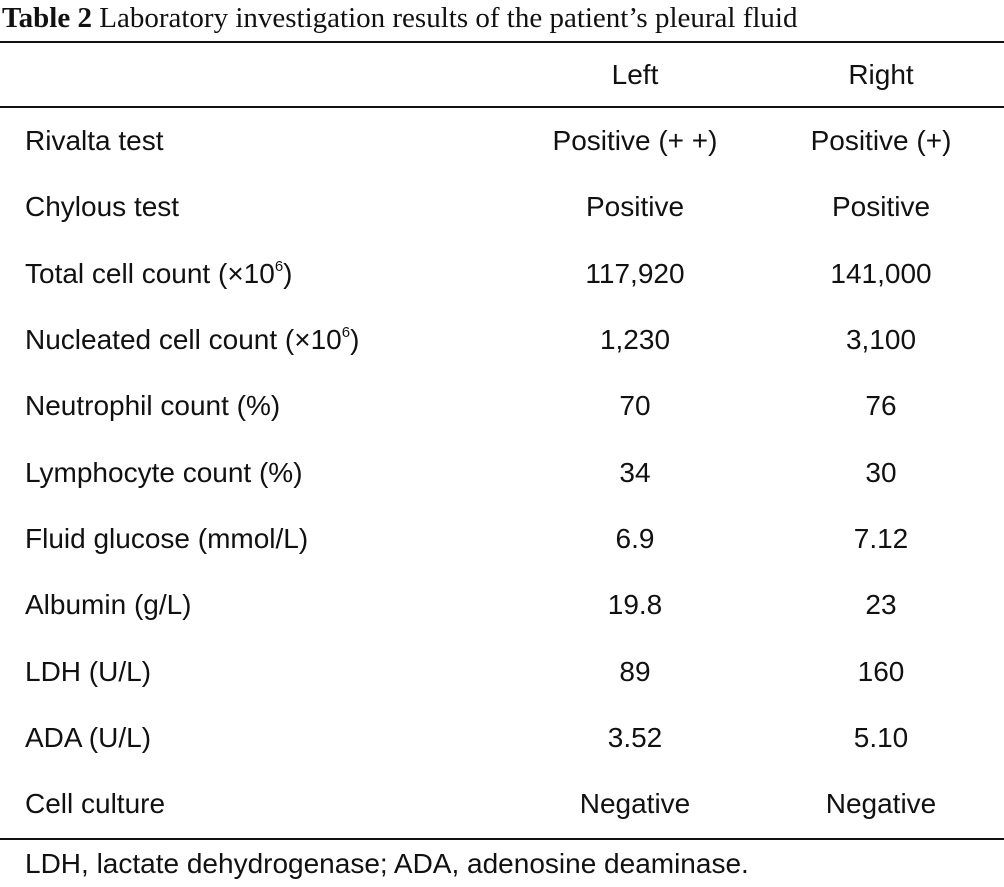 Image resolution: width=1004 pixels, height=887 pixels. I want to click on table-row: Cell culture Negative Negative, so click(502, 804).